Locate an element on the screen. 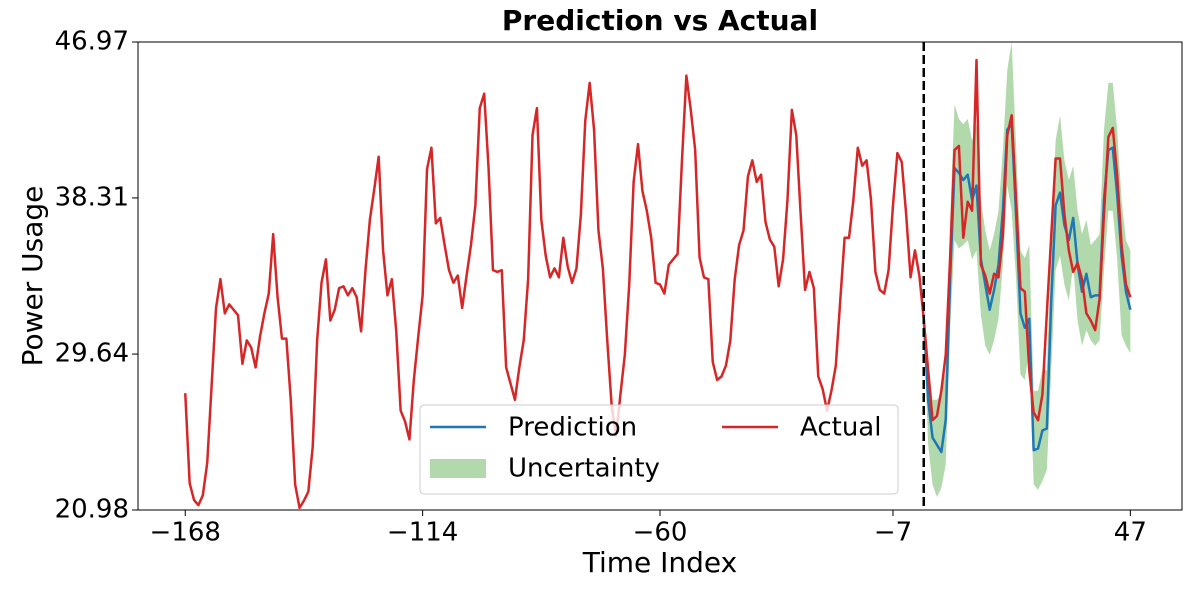  x-tick-label: −60 is located at coordinates (660, 533).